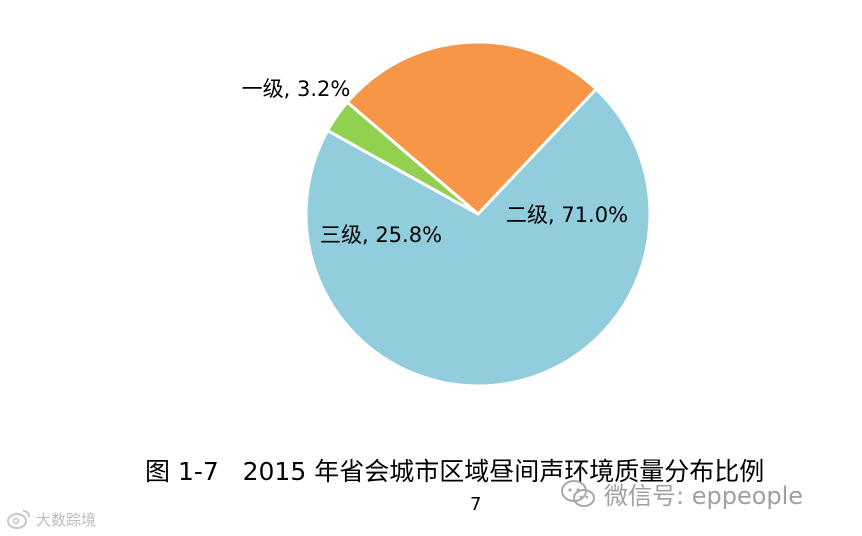  I want to click on pie-label-1: 二级, 71.0%, so click(567, 215).